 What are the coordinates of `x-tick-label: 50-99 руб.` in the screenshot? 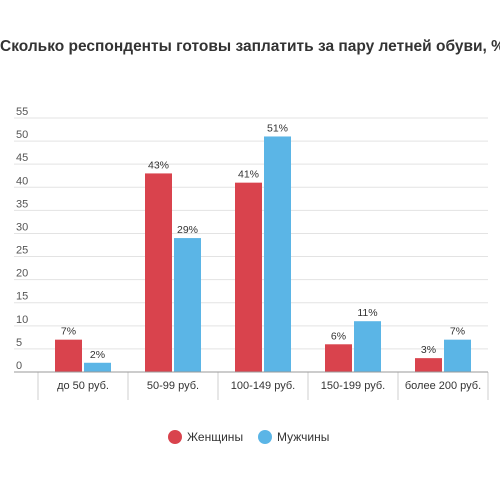 It's located at (173, 386).